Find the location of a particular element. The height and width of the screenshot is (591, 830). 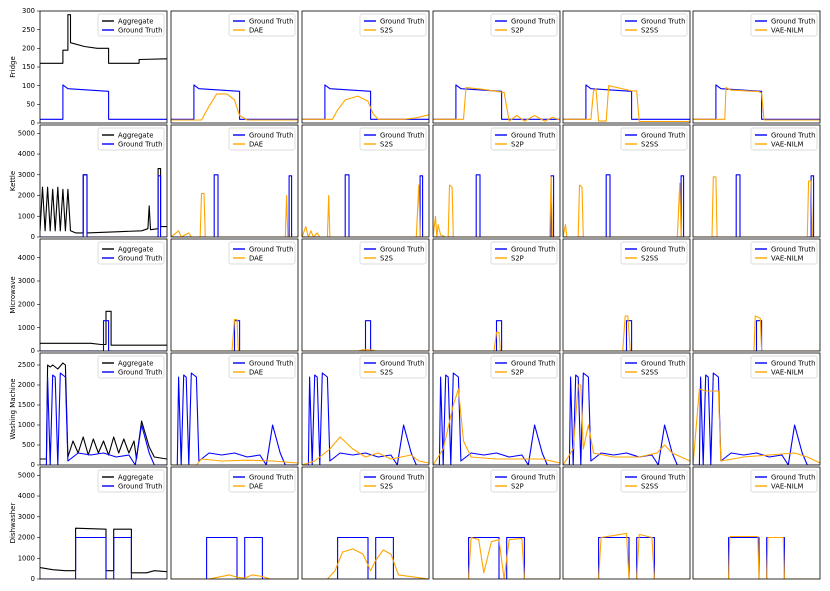

legend-label: S2SS is located at coordinates (649, 486).